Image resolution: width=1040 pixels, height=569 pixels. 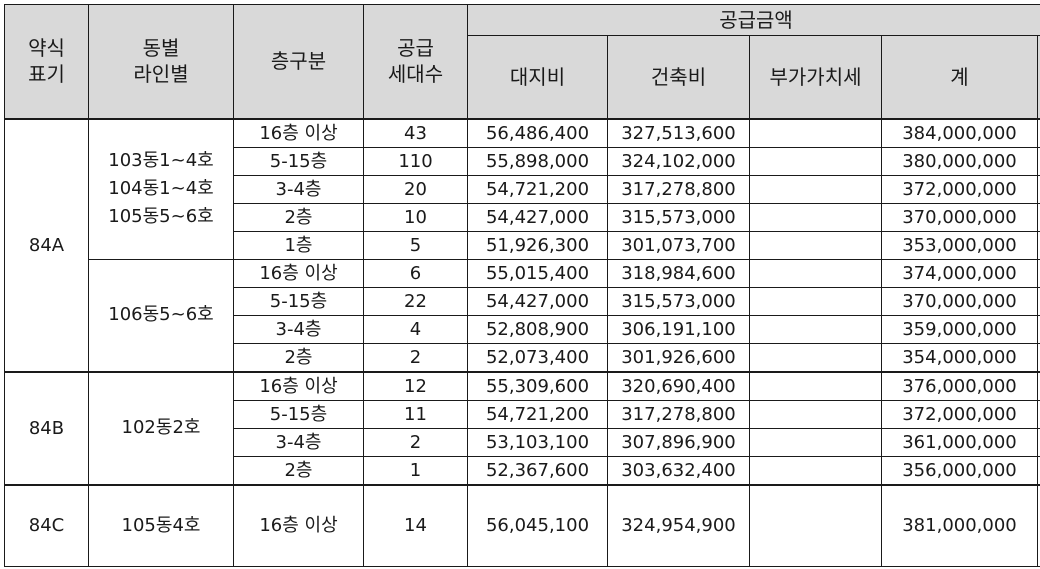 What do you see at coordinates (537, 357) in the screenshot?
I see `land-cell: 52,073,400` at bounding box center [537, 357].